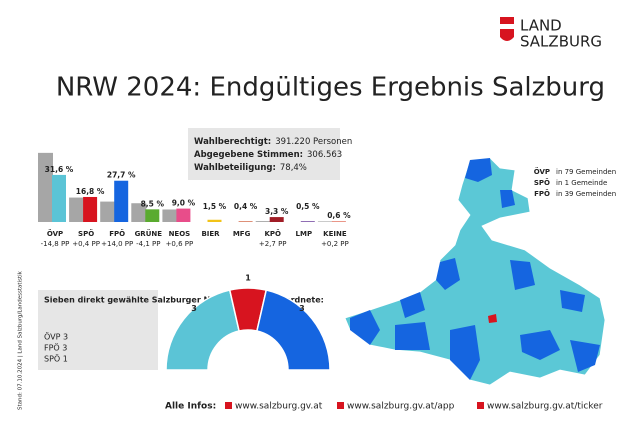 The width and height of the screenshot is (640, 427). What do you see at coordinates (335, 234) in the screenshot?
I see `category-label: KEINE` at bounding box center [335, 234].